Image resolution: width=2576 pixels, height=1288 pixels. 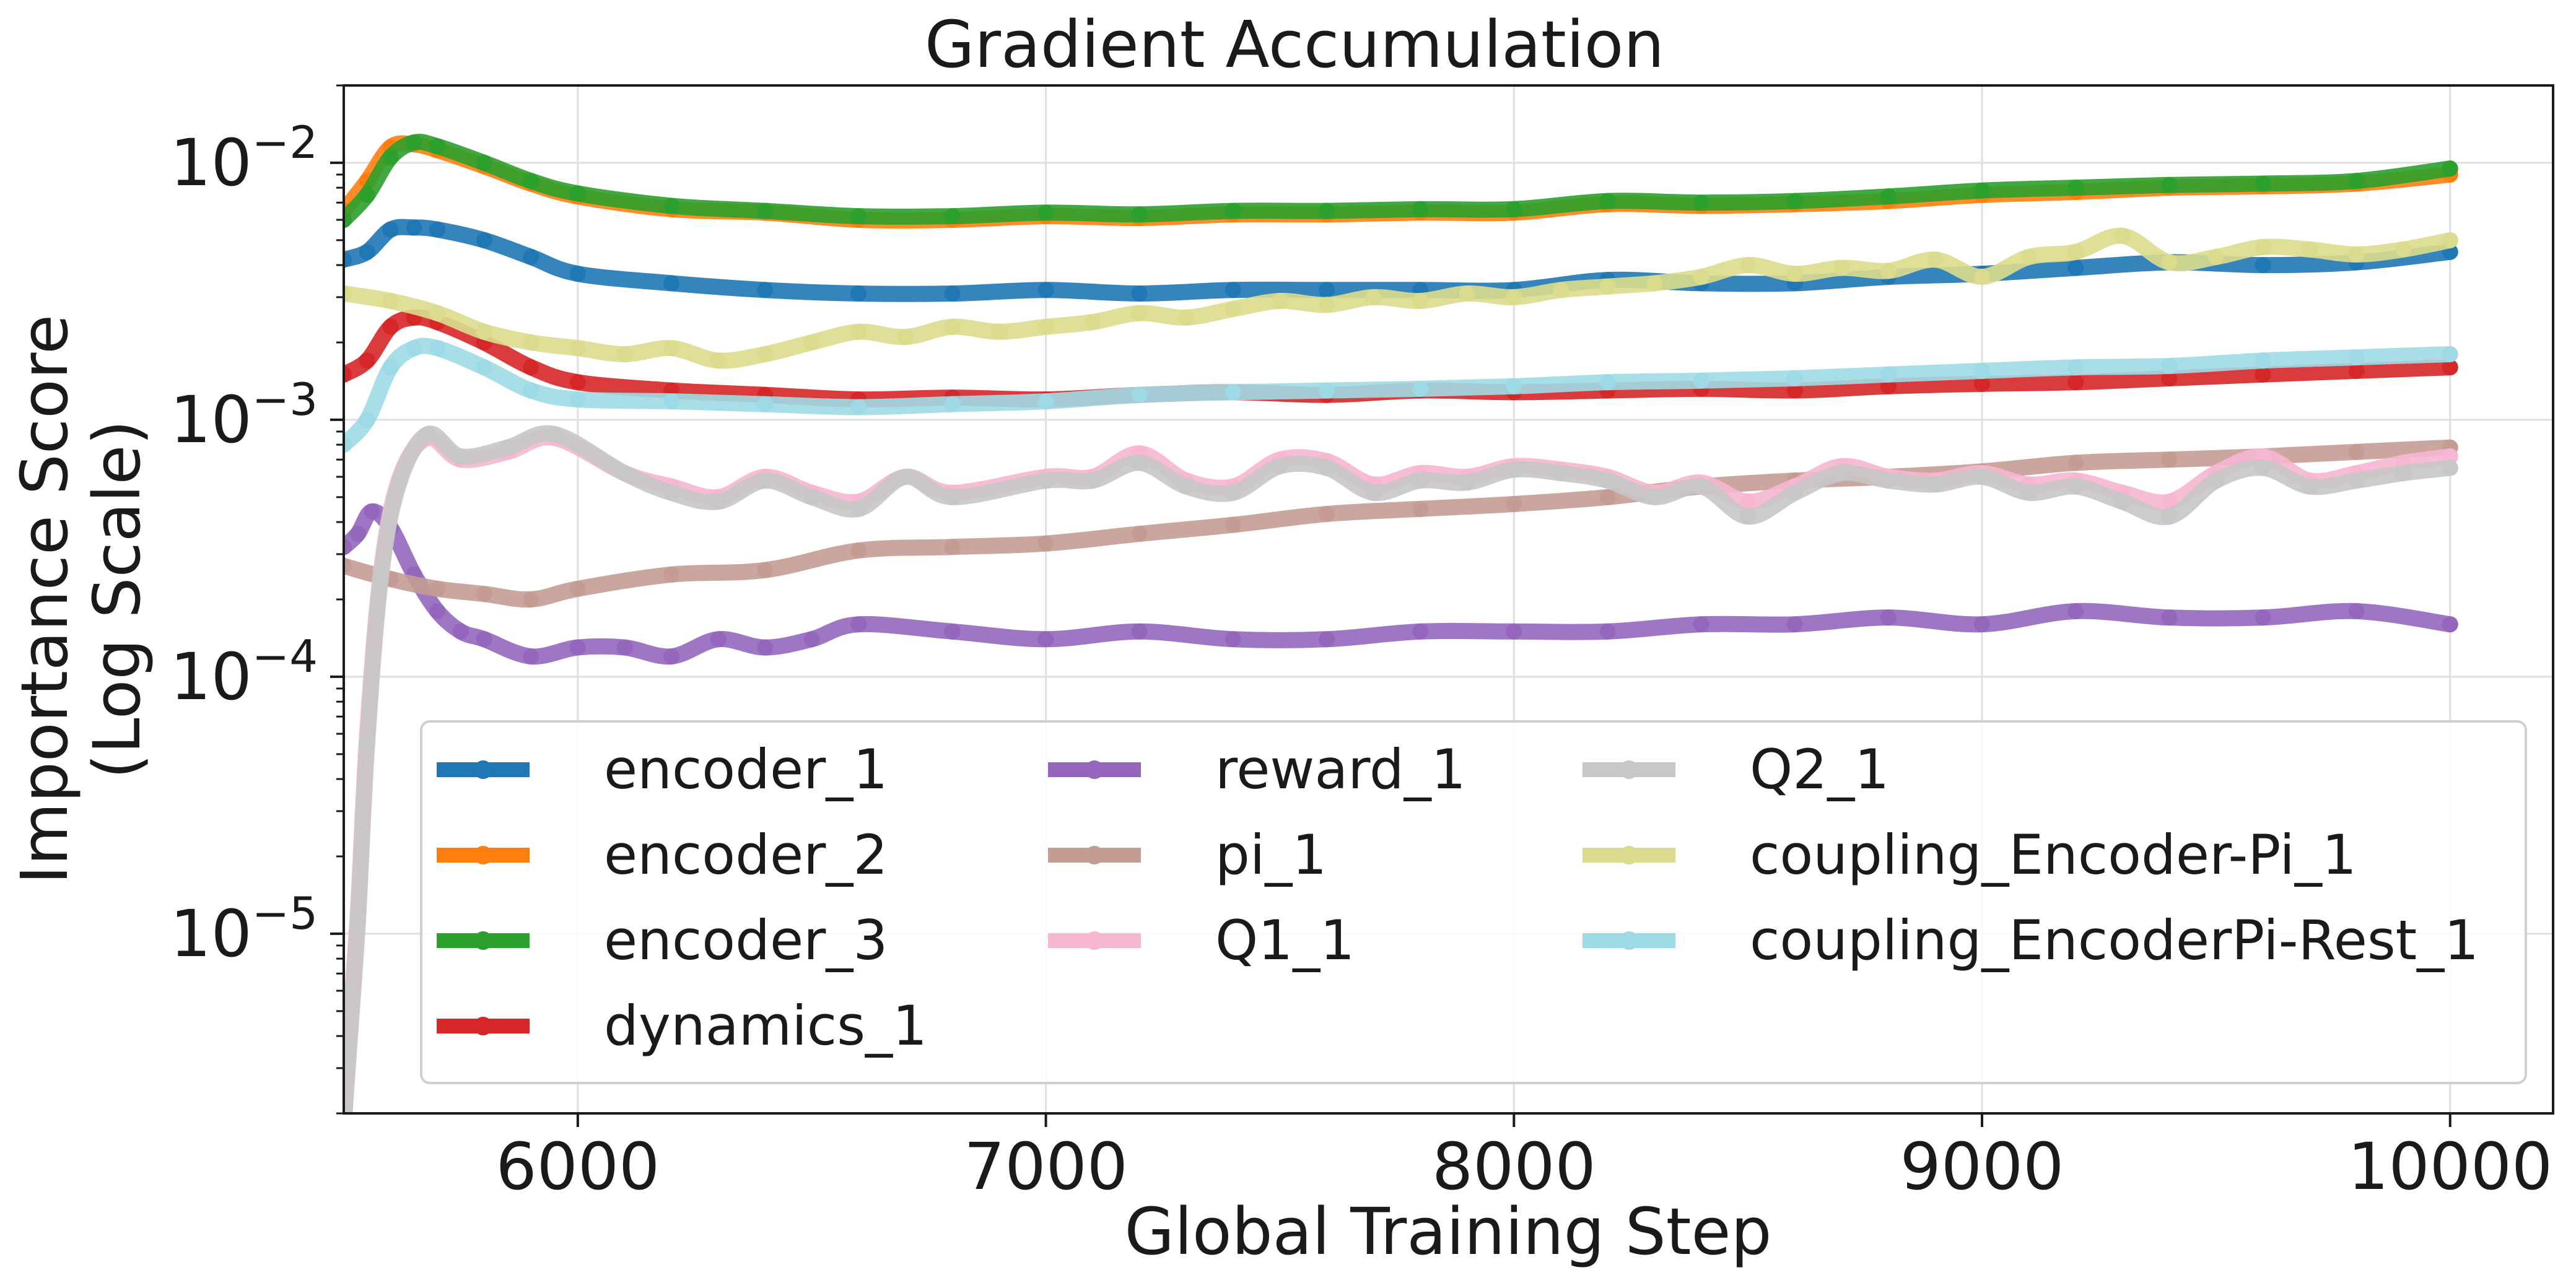 I want to click on series-line, so click(x=1401, y=298).